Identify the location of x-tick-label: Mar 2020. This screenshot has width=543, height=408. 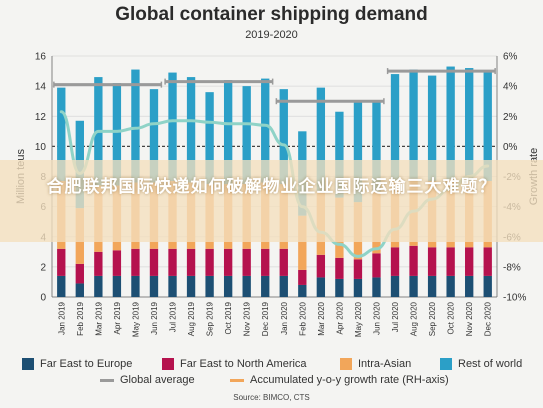
(321, 318).